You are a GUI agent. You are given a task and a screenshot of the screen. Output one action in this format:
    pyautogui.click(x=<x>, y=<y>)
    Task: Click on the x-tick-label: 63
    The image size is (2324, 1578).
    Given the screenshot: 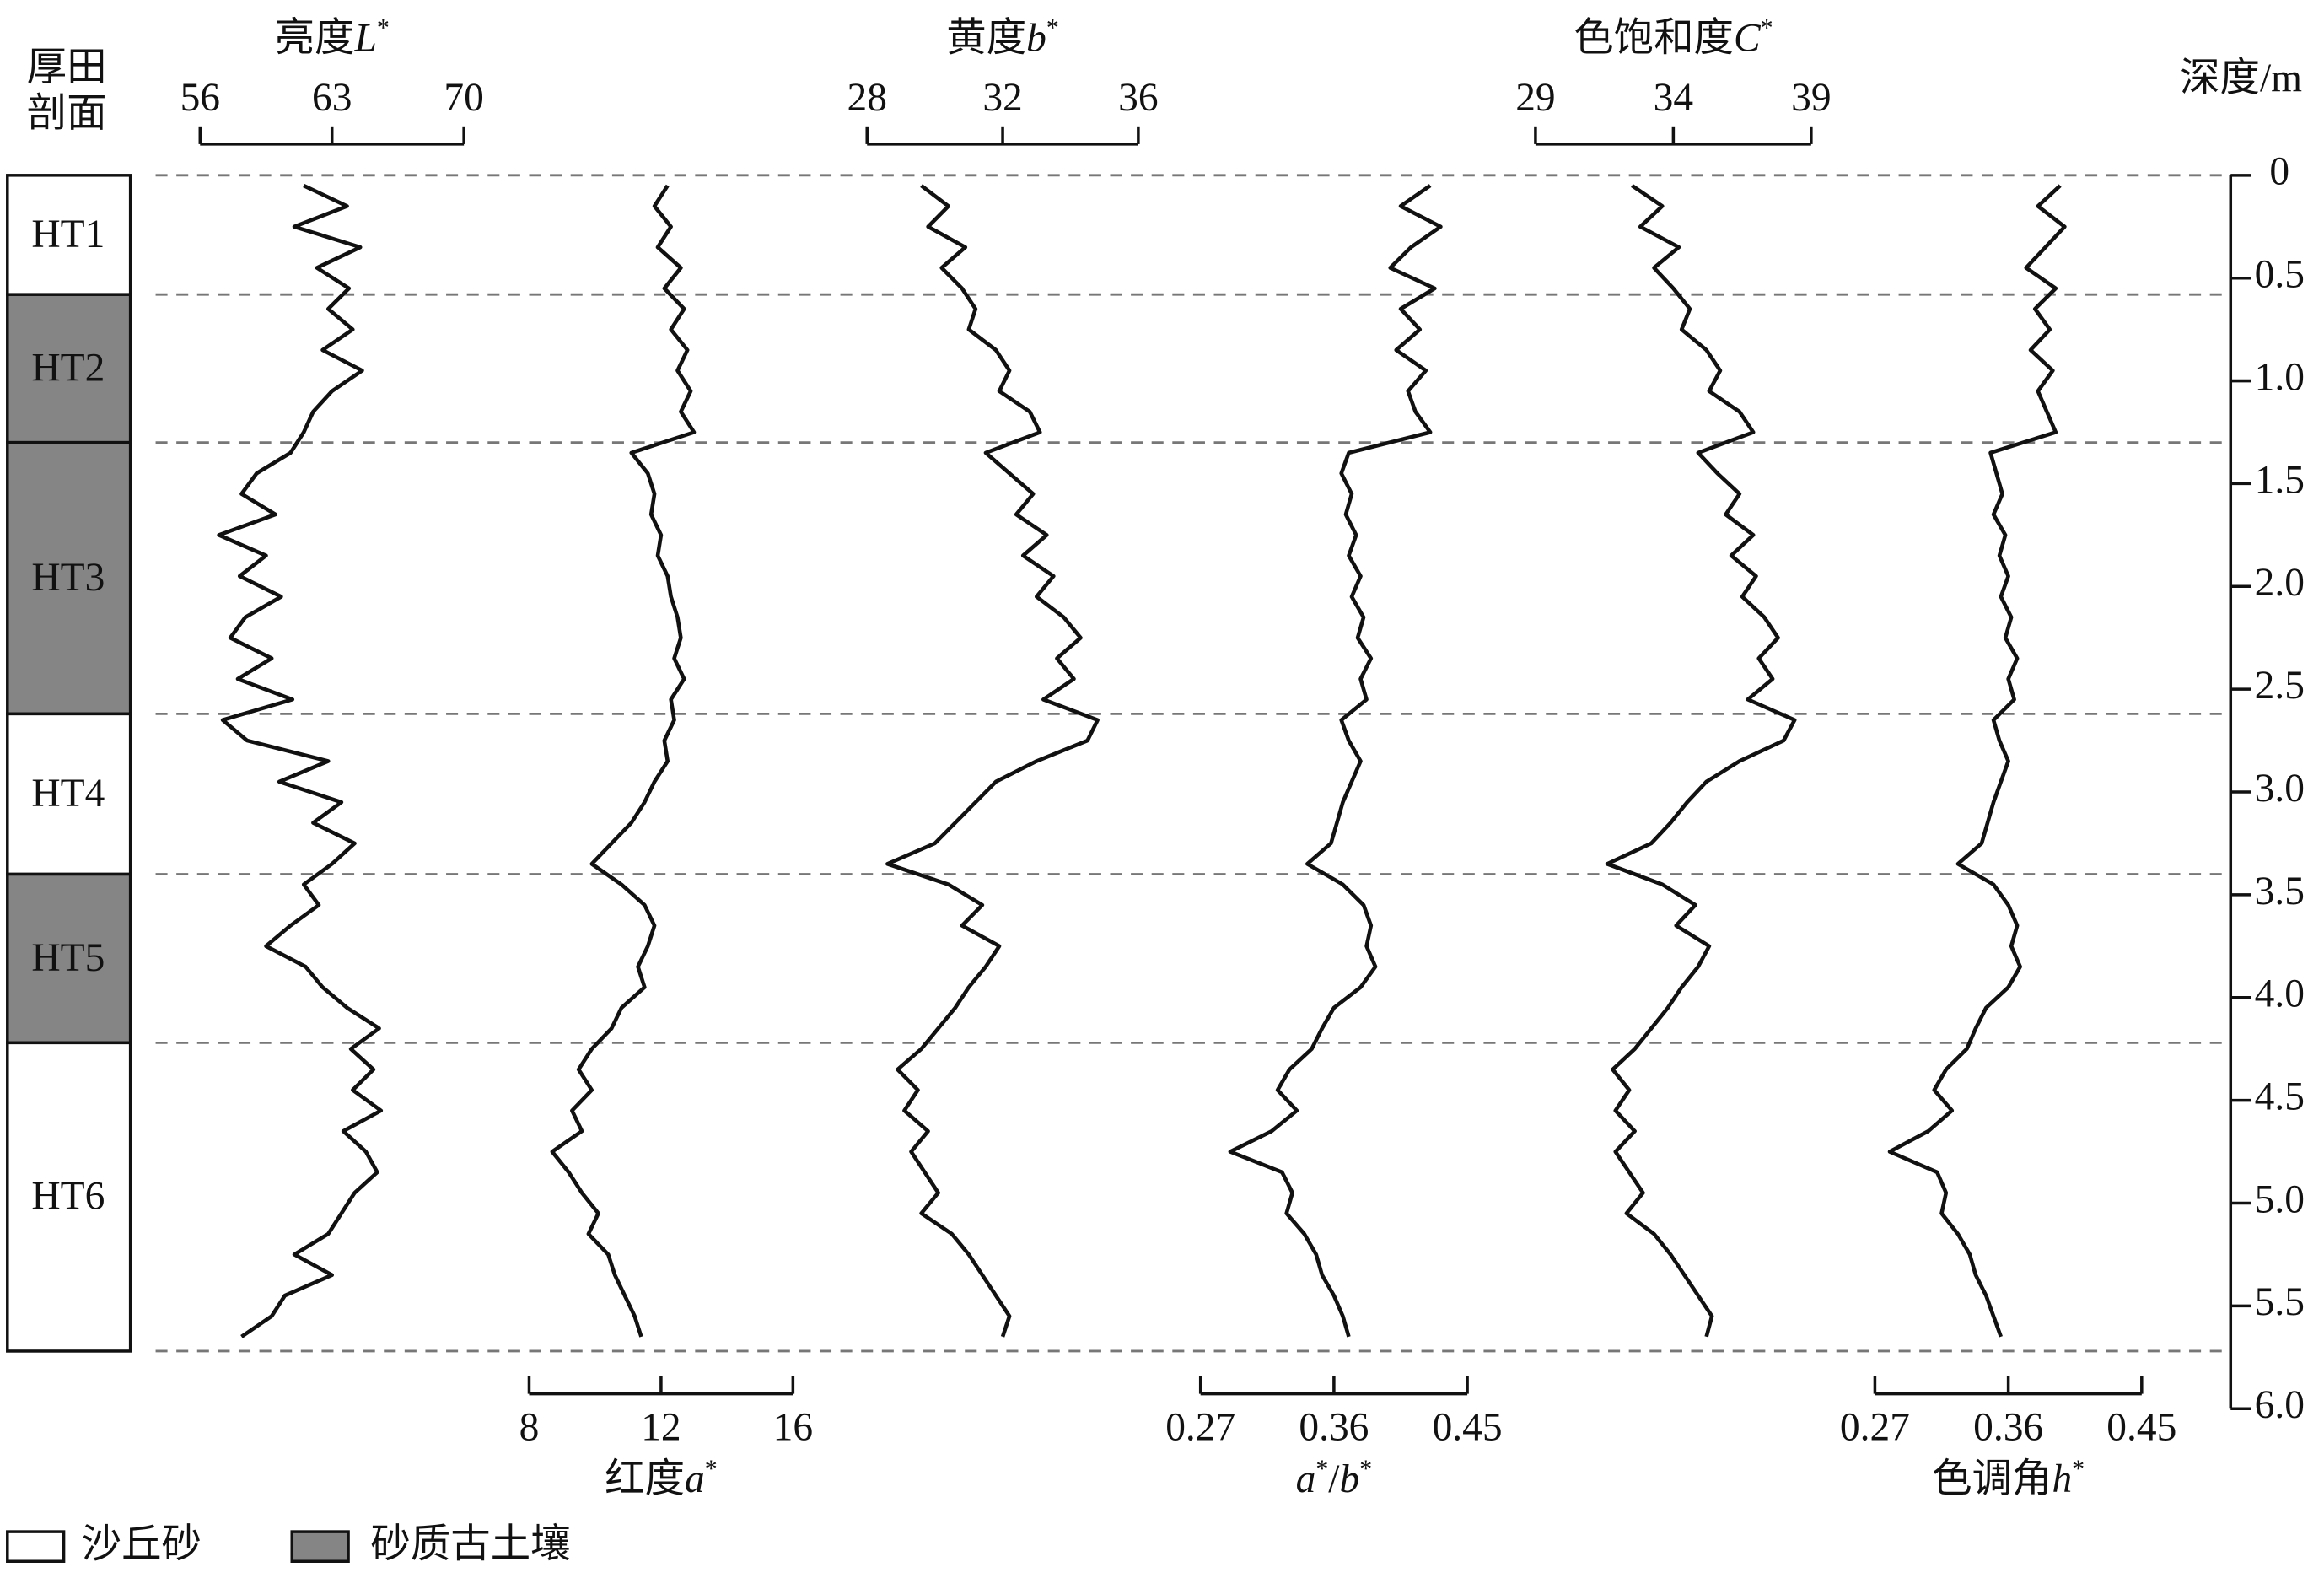 What is the action you would take?
    pyautogui.click(x=332, y=98)
    